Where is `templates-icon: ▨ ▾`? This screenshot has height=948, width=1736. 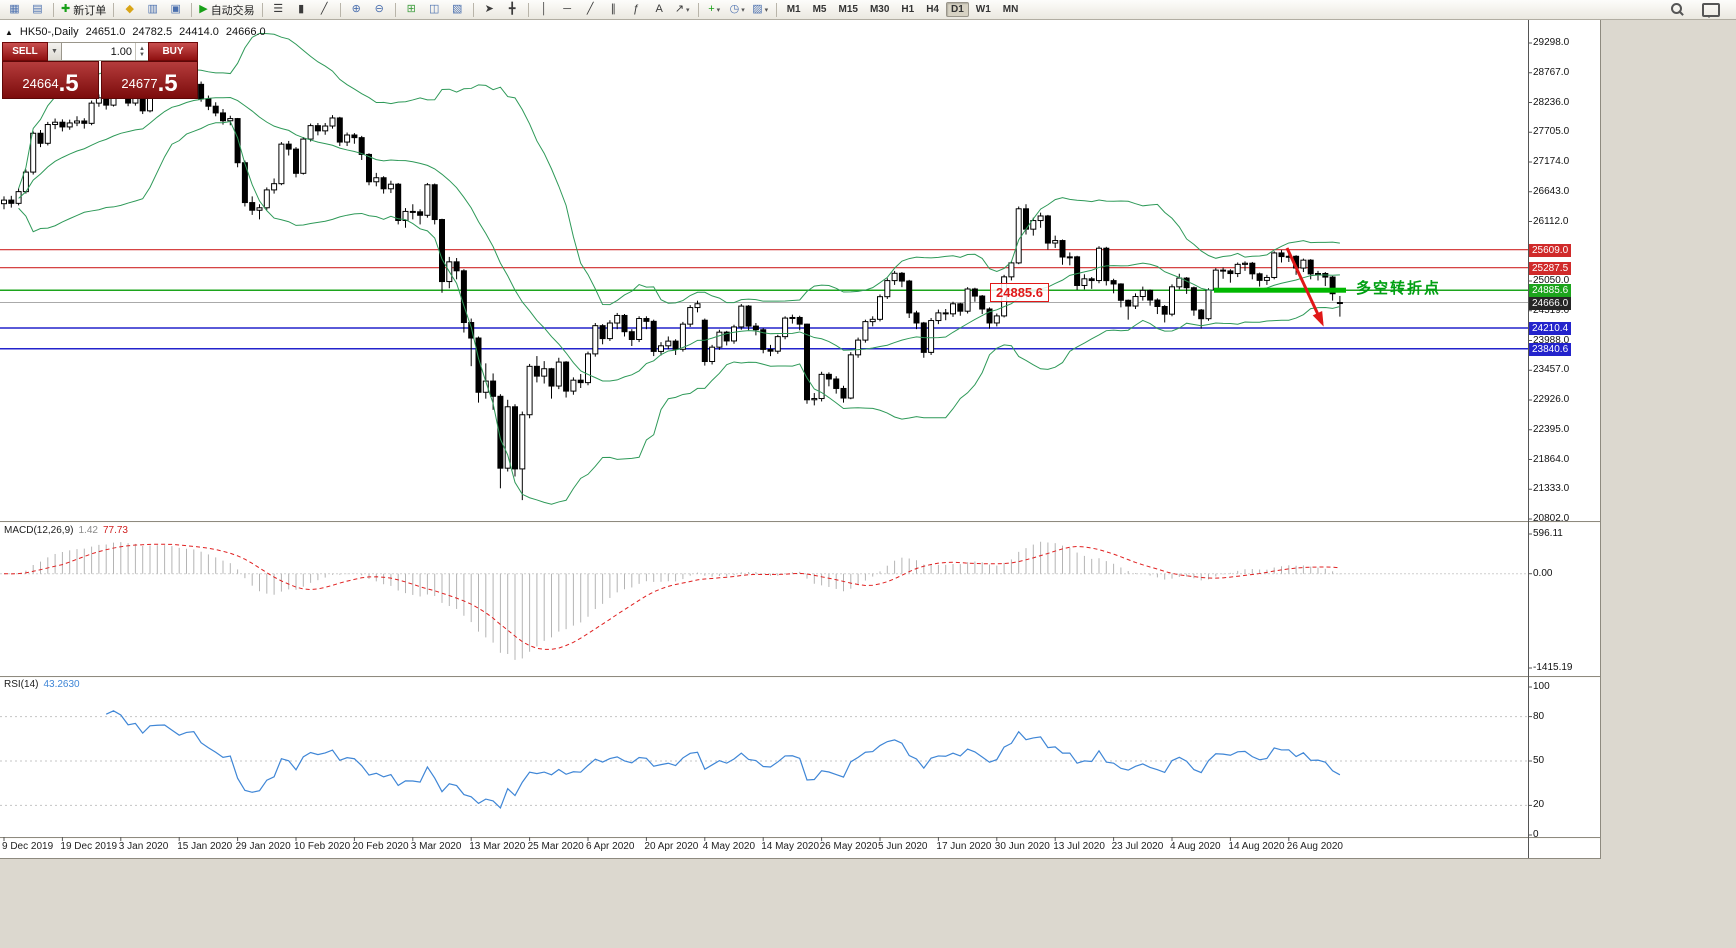 templates-icon: ▨ ▾ is located at coordinates (760, 9).